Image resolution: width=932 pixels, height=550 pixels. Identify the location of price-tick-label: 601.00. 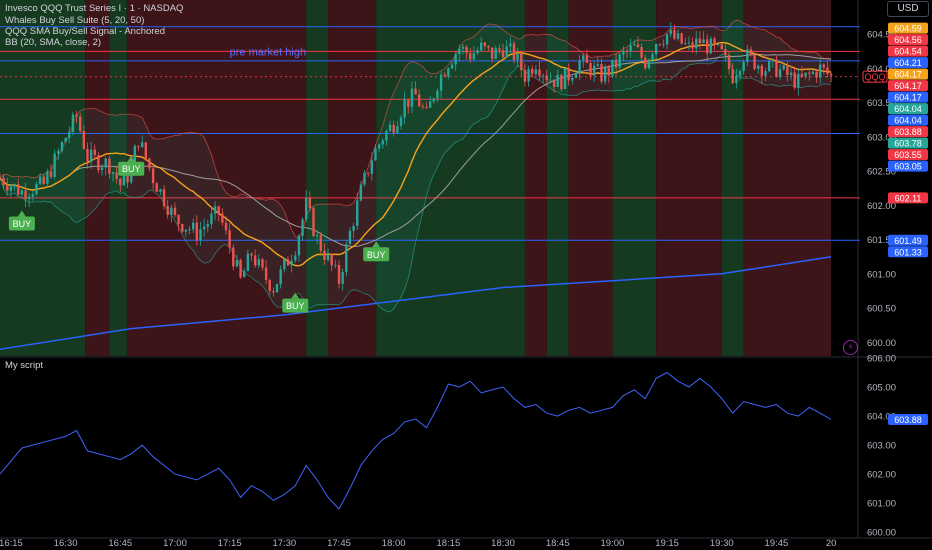
(881, 274).